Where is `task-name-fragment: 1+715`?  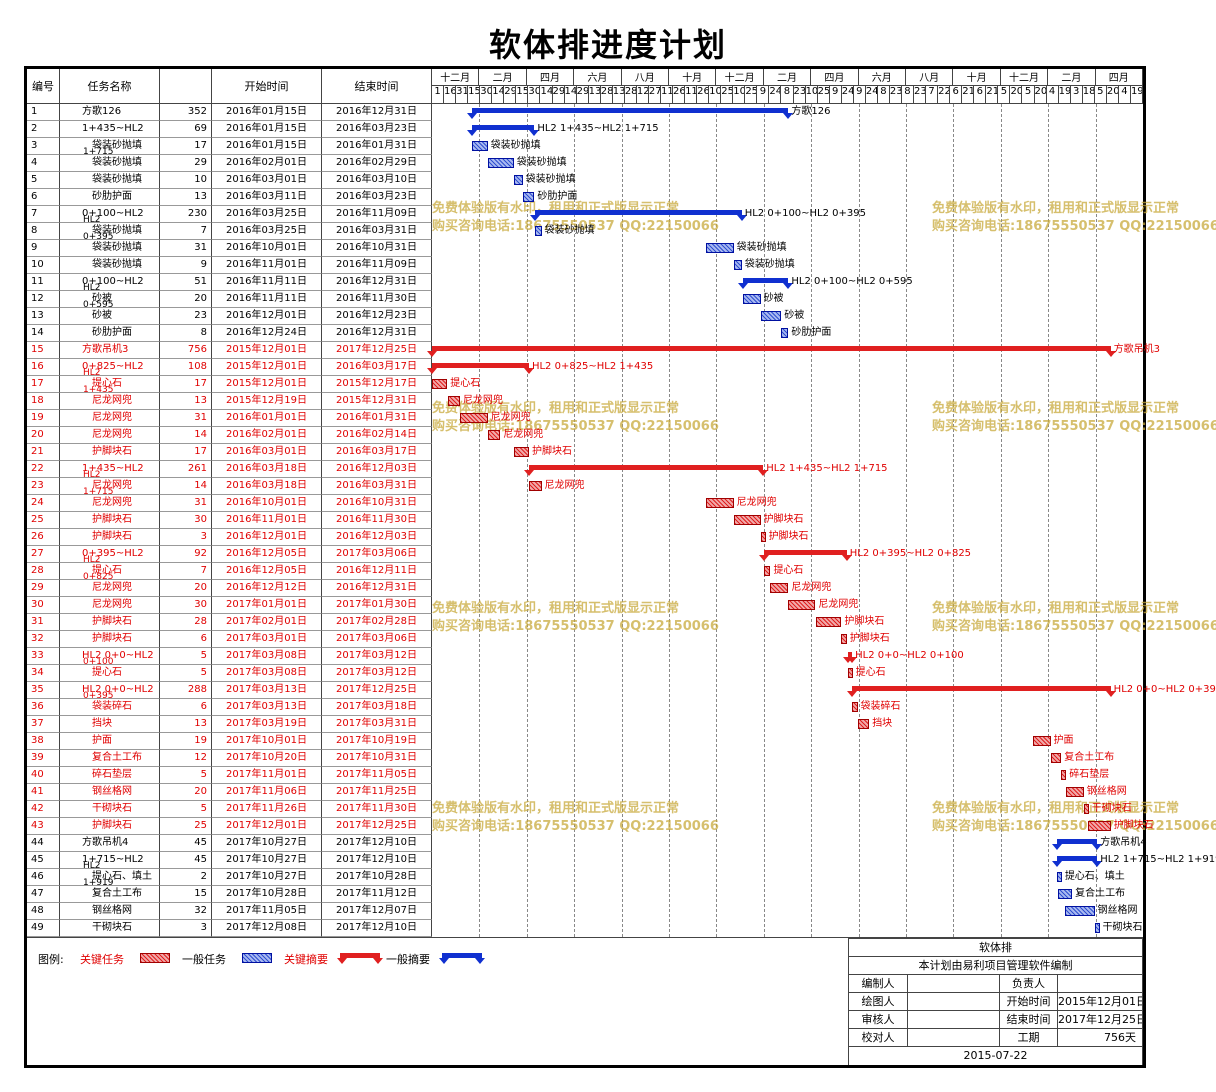 task-name-fragment: 1+715 is located at coordinates (98, 492).